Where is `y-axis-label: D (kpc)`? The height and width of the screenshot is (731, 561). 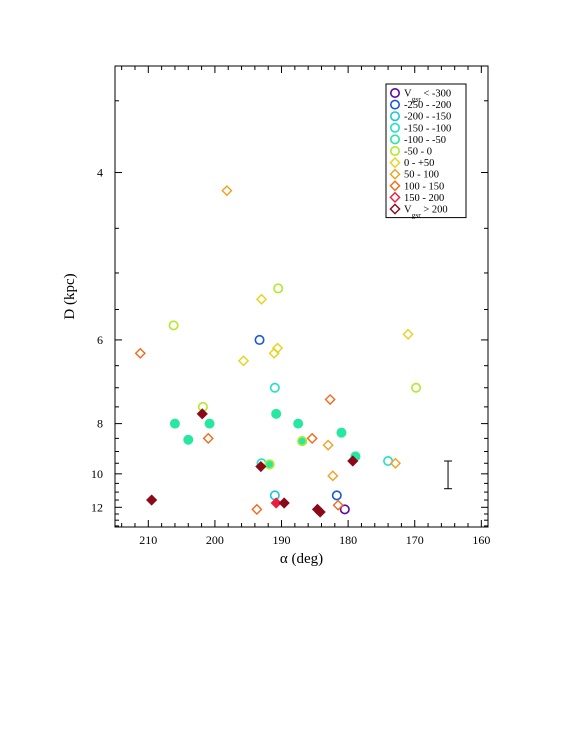 y-axis-label: D (kpc) is located at coordinates (70, 296).